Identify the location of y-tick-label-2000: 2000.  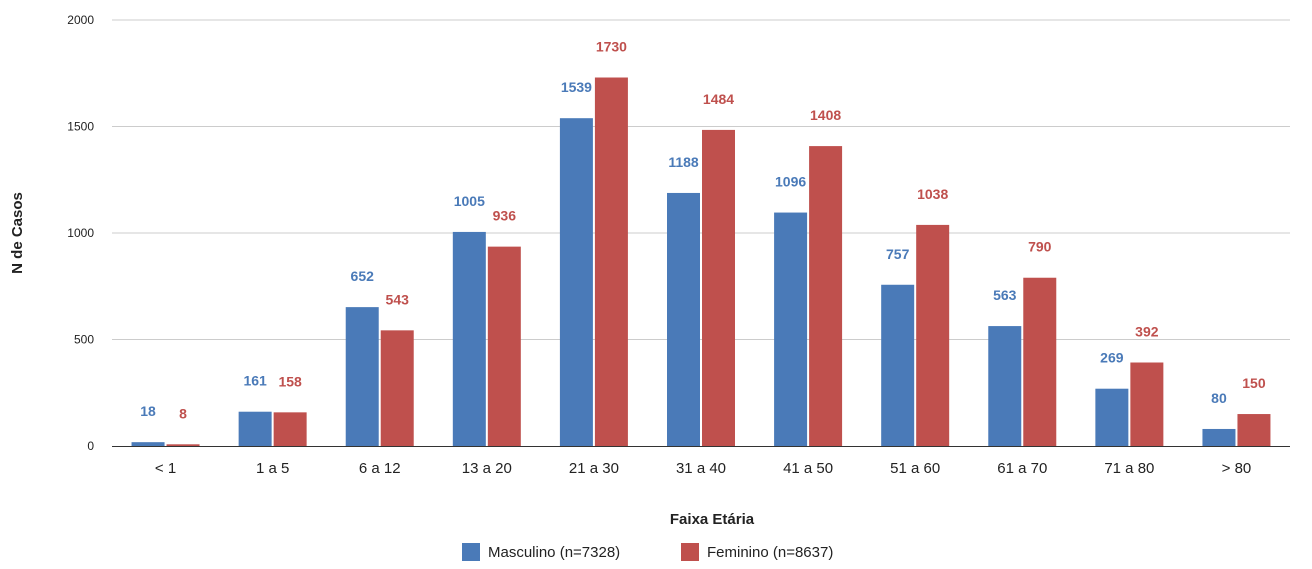
(80, 20).